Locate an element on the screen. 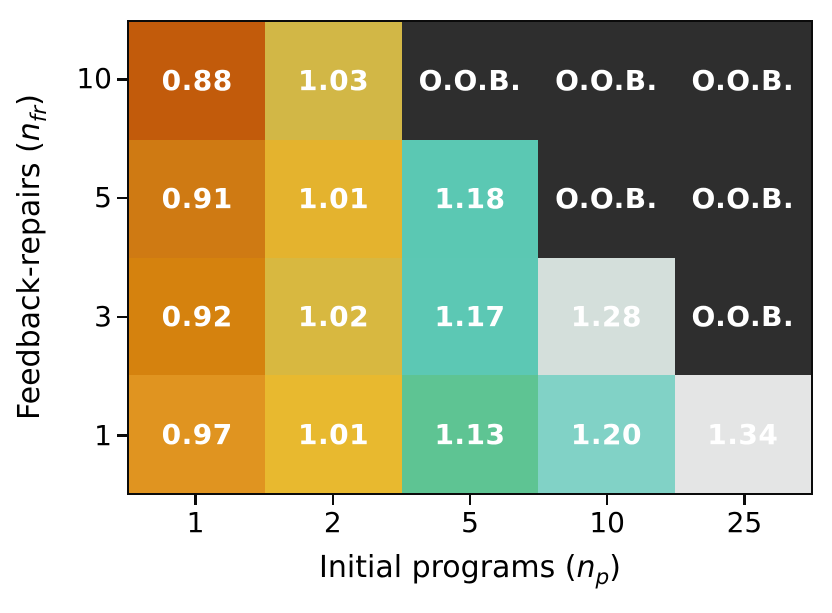 Image resolution: width=832 pixels, height=613 pixels. cell-value: 1.03 is located at coordinates (334, 81).